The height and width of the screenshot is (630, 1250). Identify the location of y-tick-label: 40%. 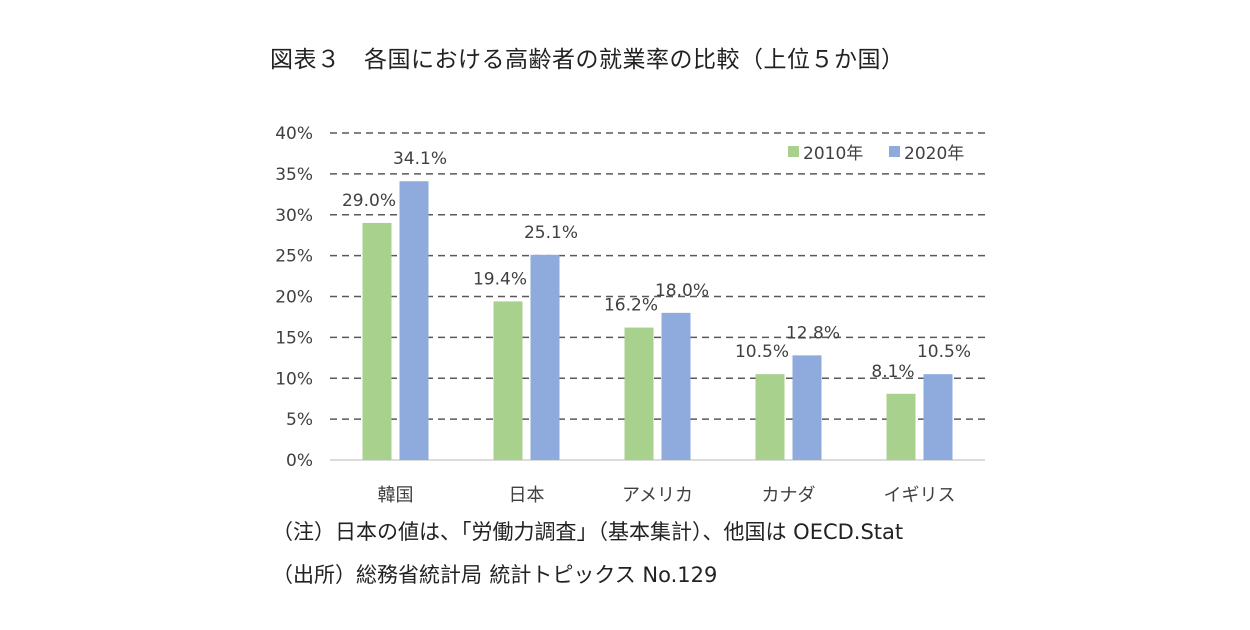
(294, 134).